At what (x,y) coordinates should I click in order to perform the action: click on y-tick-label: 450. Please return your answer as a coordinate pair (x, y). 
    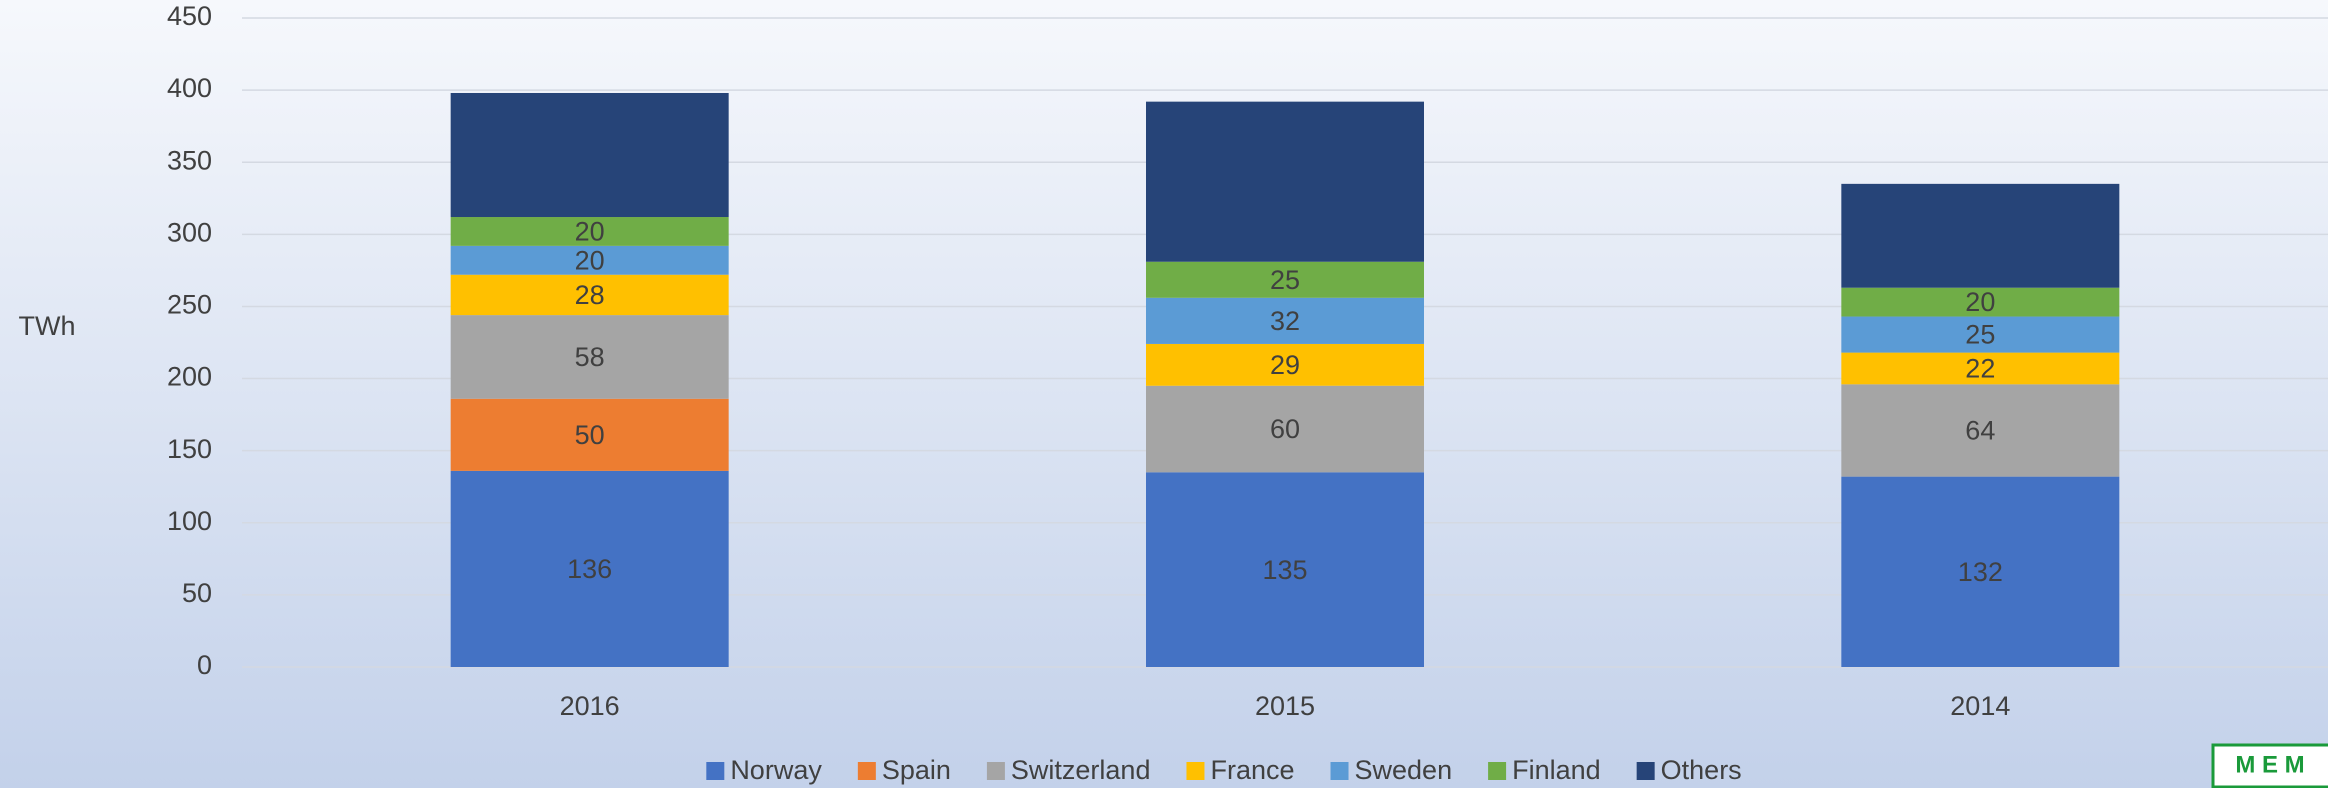
    Looking at the image, I should click on (189, 16).